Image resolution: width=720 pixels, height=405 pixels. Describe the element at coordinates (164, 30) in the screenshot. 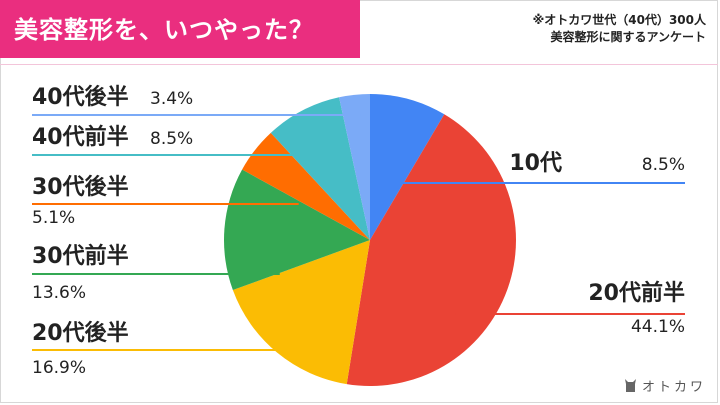

I see `page-title: 美容整形を、いつやった？` at that location.